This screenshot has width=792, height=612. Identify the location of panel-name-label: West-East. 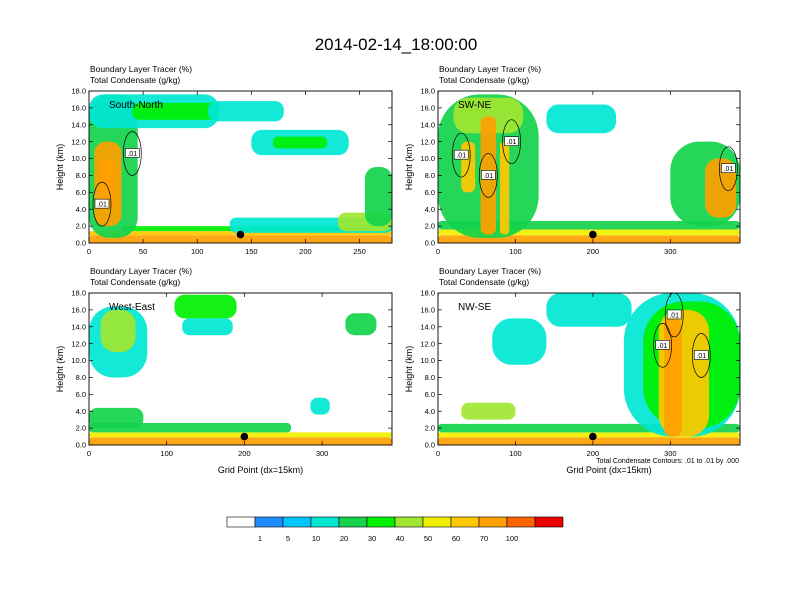
(132, 307).